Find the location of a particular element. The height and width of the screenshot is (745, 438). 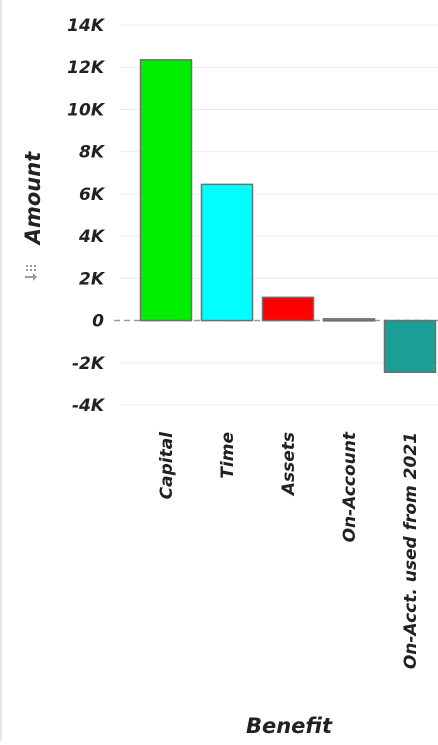

x-tick-label: Capital is located at coordinates (167, 465).